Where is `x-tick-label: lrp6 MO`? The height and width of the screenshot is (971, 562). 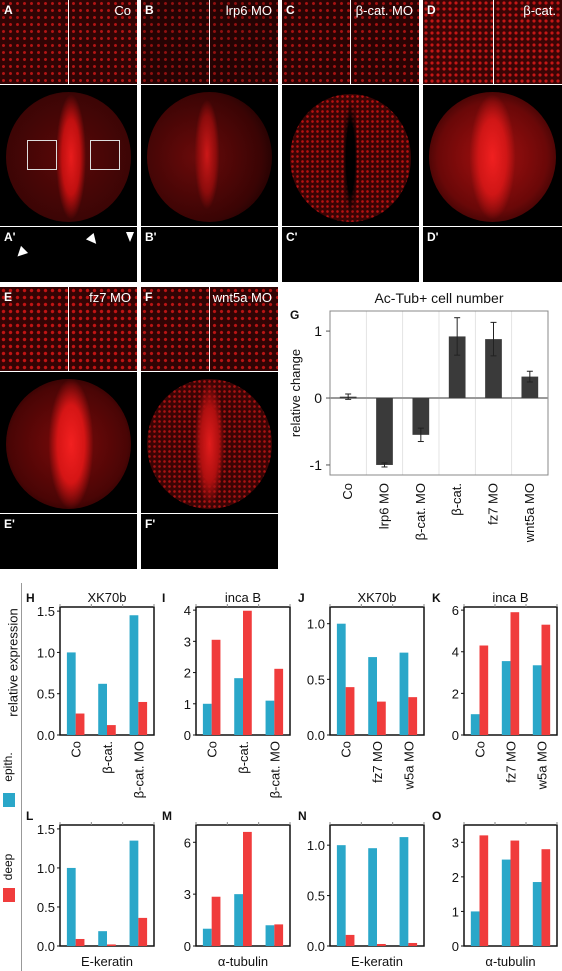 x-tick-label: lrp6 MO is located at coordinates (384, 506).